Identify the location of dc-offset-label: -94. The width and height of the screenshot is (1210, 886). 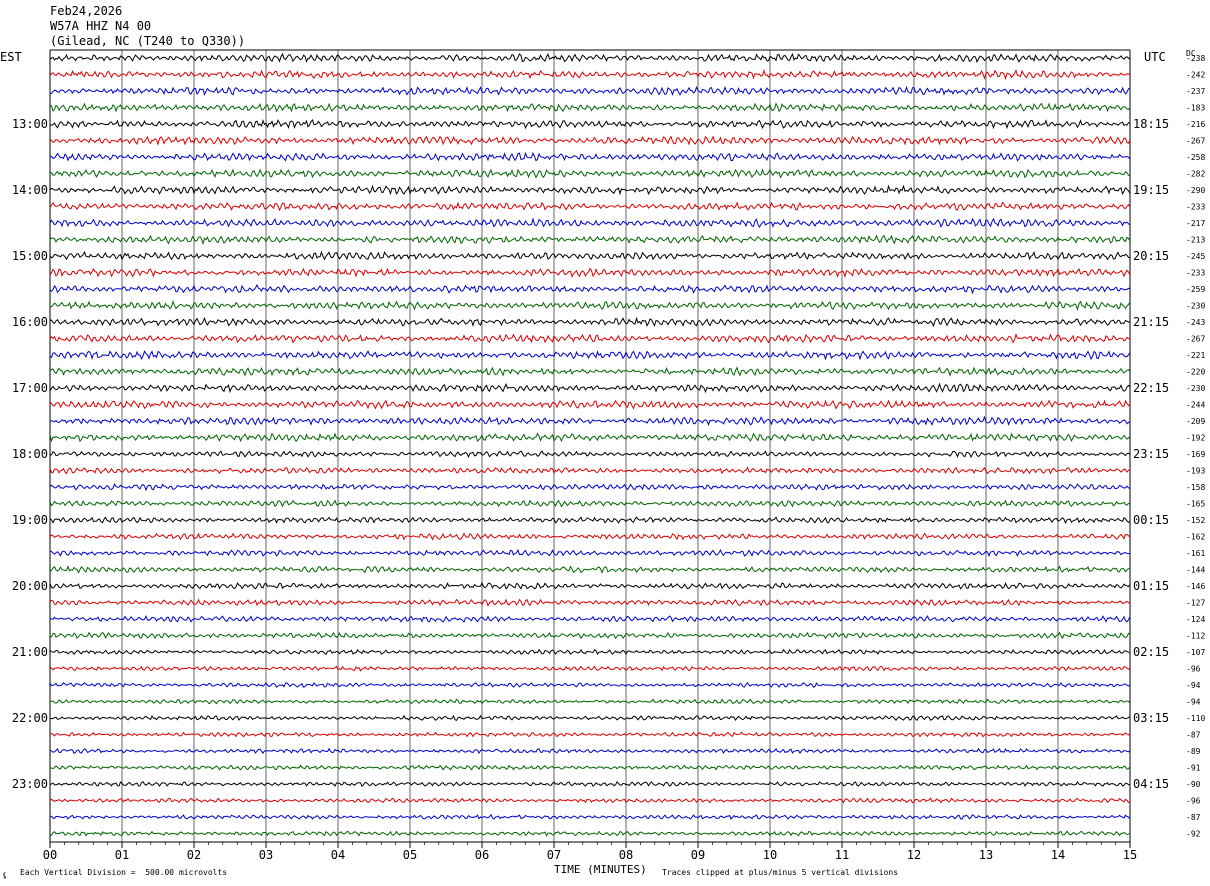
(1193, 702).